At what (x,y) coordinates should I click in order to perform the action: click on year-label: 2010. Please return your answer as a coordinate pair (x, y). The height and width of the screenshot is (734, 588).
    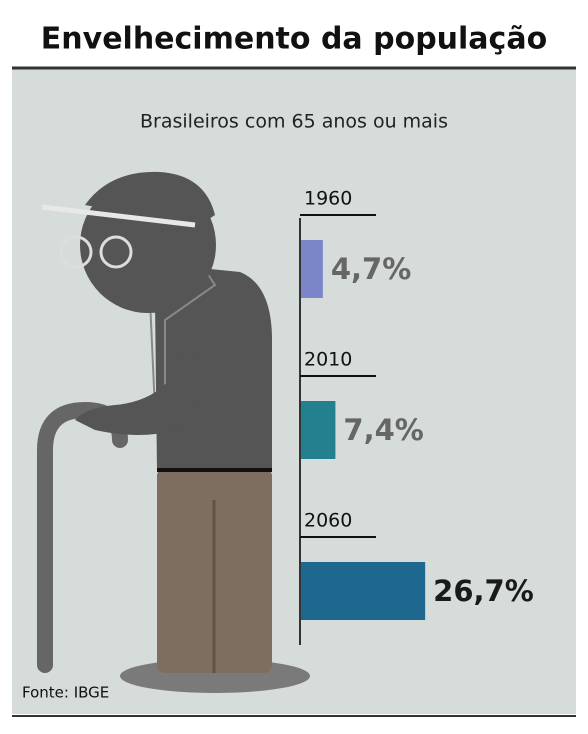
    Looking at the image, I should click on (328, 360).